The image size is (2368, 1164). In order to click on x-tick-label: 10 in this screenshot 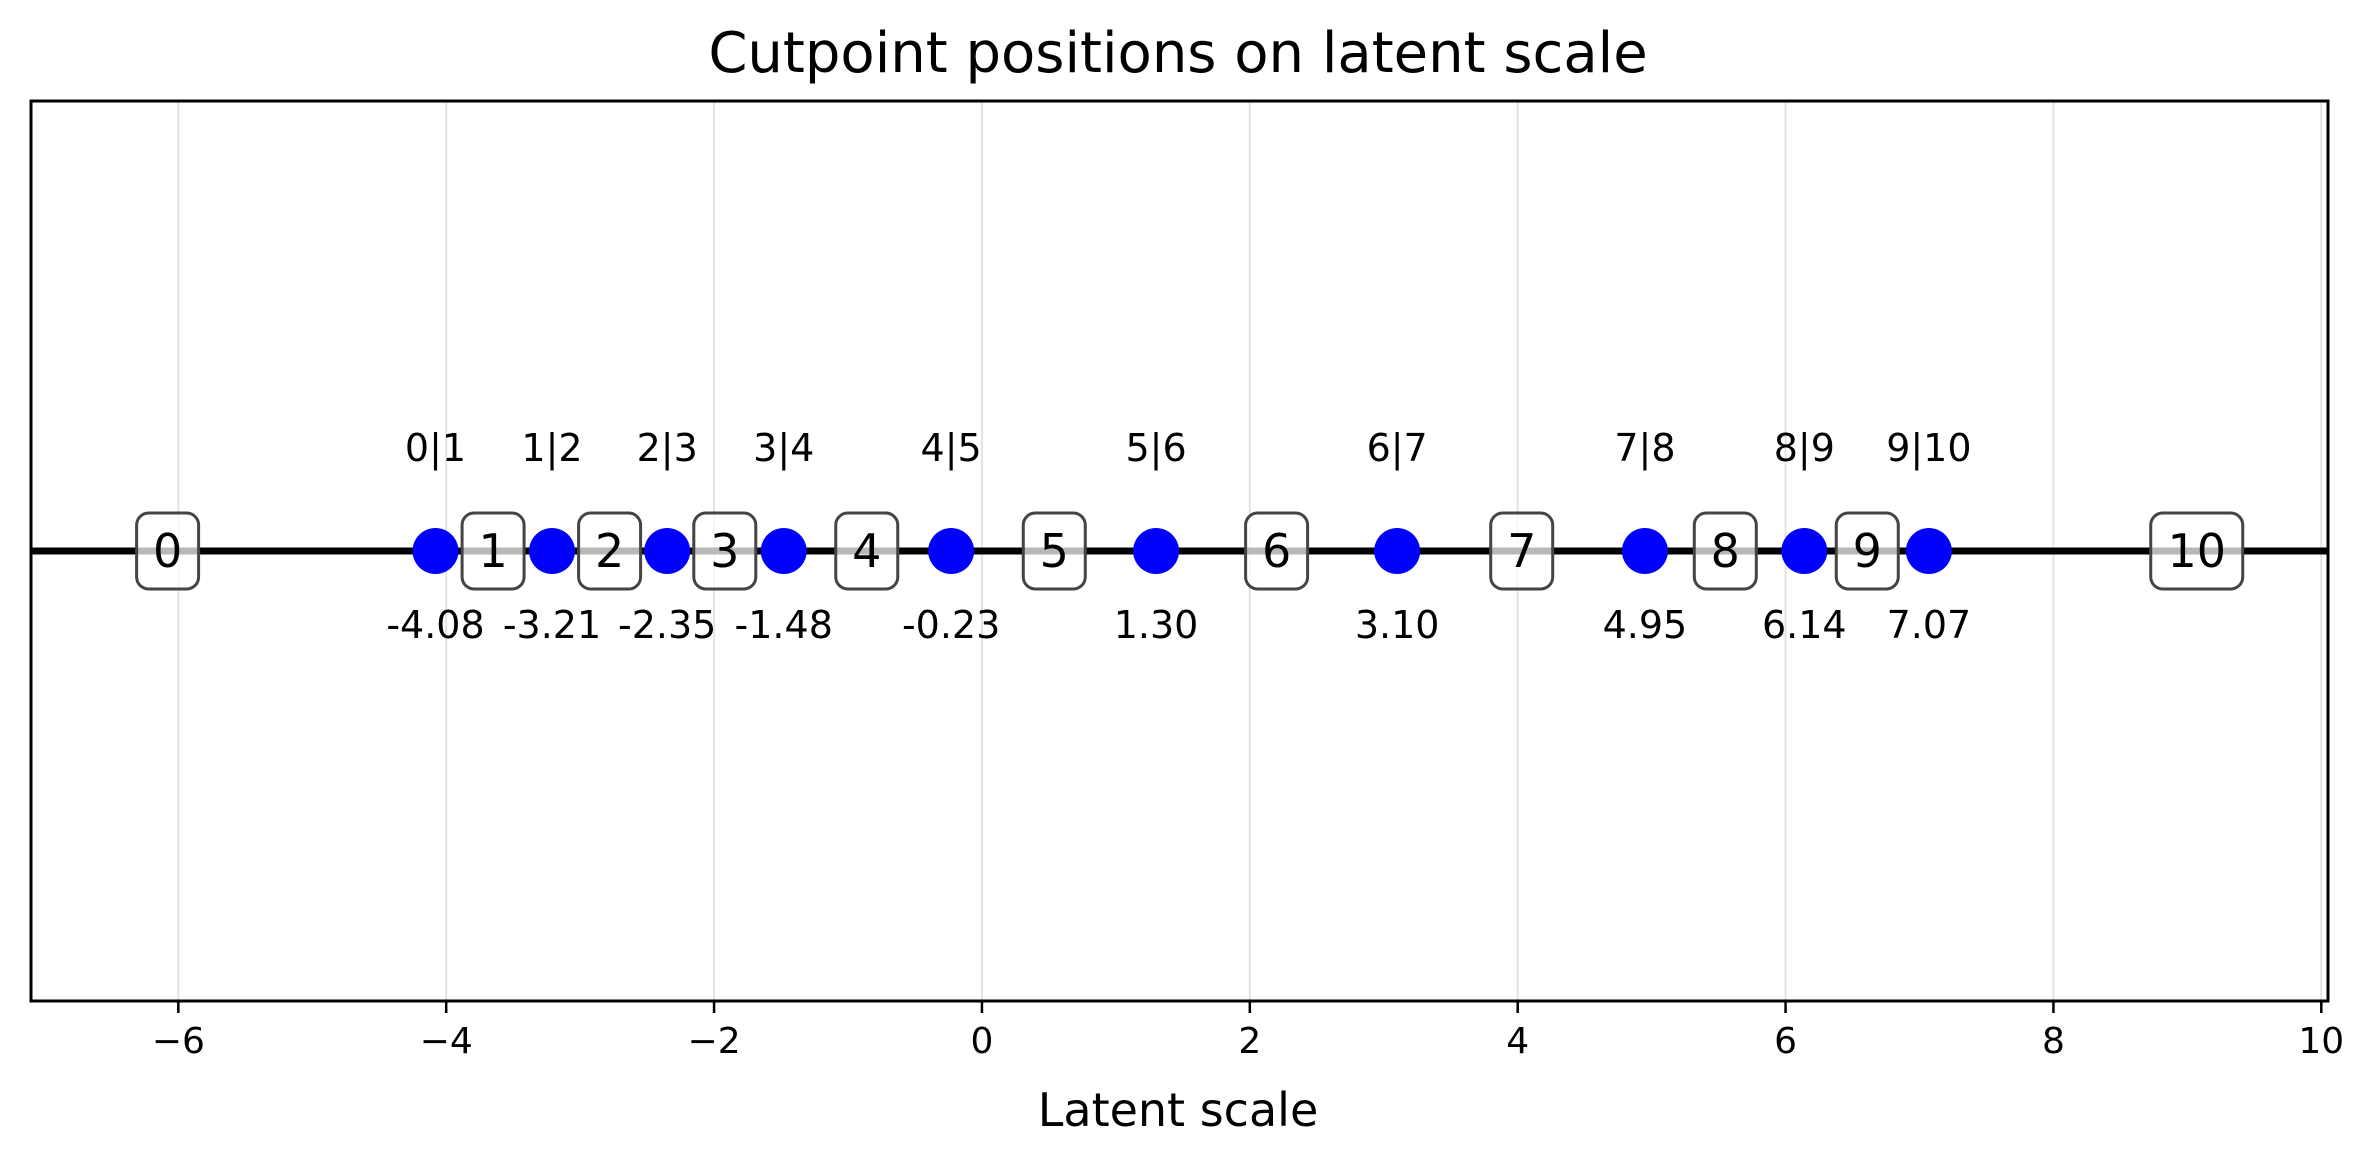, I will do `click(2321, 1041)`.